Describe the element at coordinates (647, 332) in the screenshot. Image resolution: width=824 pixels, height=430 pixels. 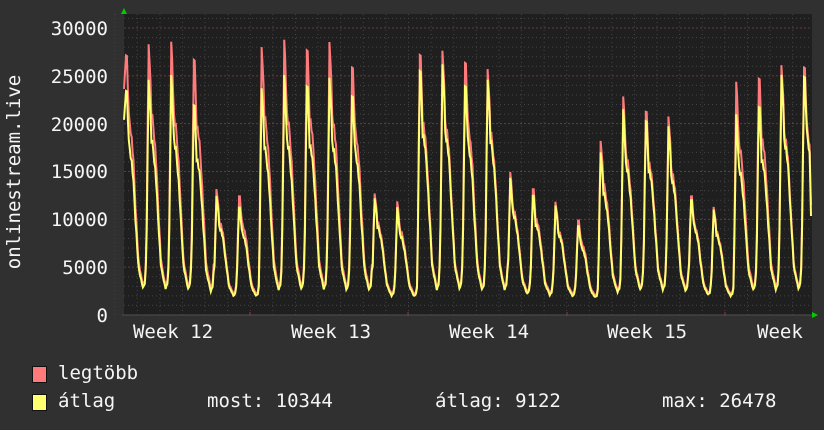
I see `x-tick-label: Week 15` at that location.